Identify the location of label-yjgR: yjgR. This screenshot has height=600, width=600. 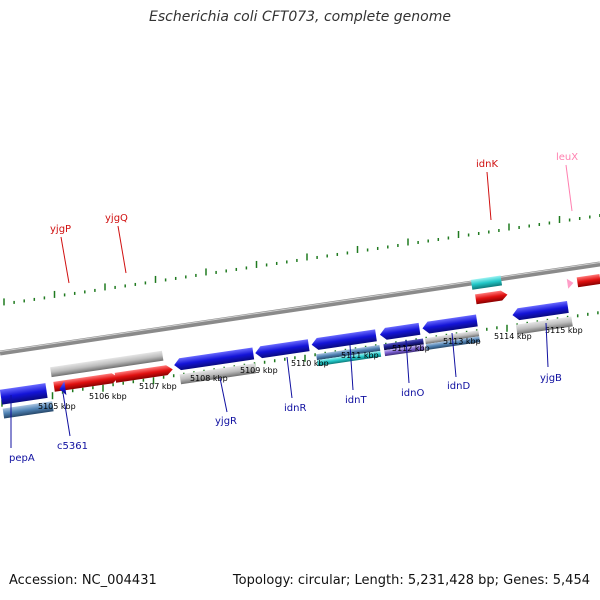
(226, 421).